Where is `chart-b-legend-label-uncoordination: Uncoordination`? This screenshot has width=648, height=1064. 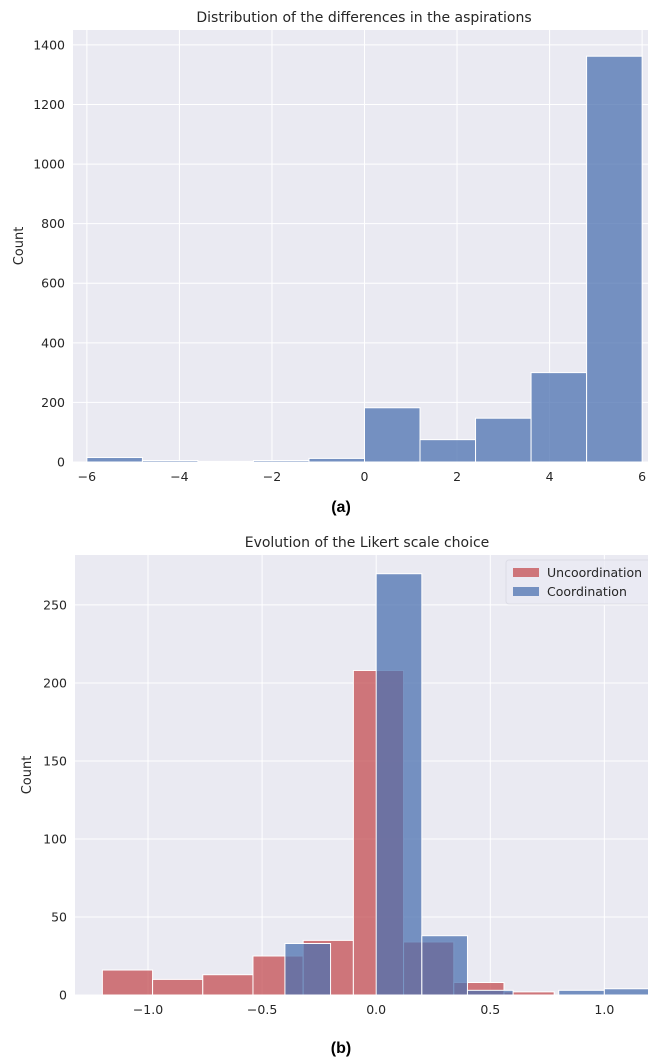
chart-b-legend-label-uncoordination: Uncoordination is located at coordinates (594, 572).